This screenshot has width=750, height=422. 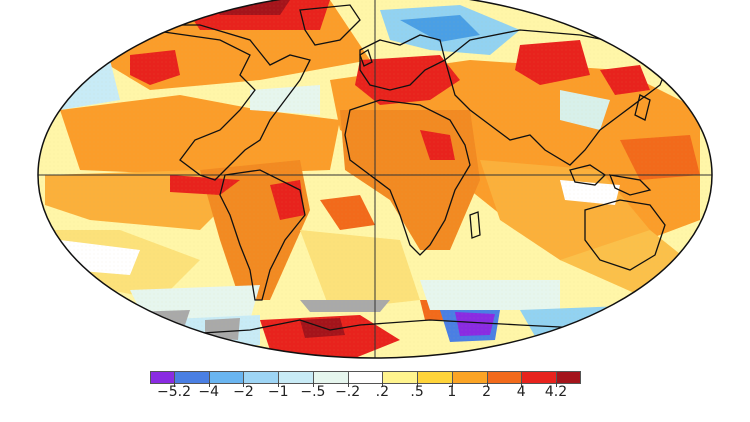 I want to click on legend-tick-label: 1, so click(x=452, y=392).